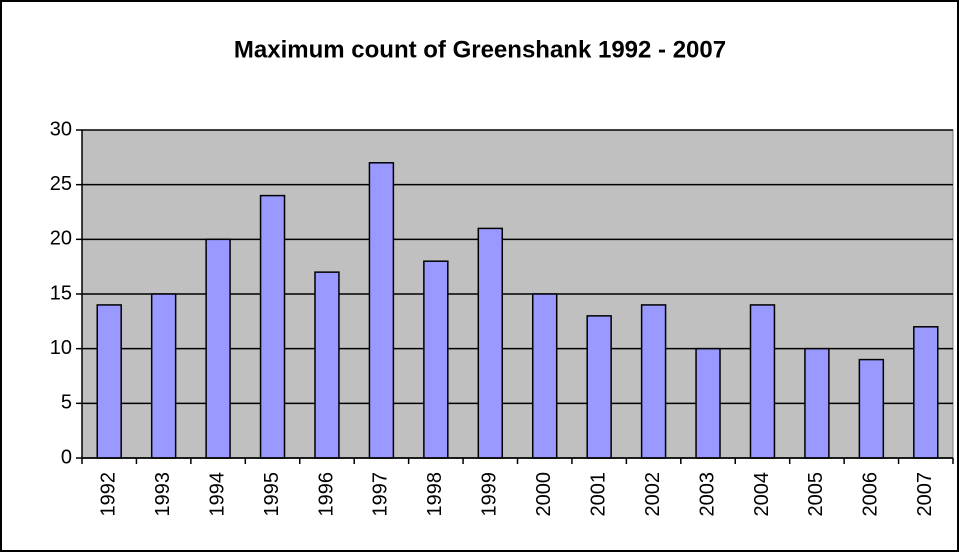 This screenshot has width=959, height=552. I want to click on x-tick-label: 1995, so click(272, 494).